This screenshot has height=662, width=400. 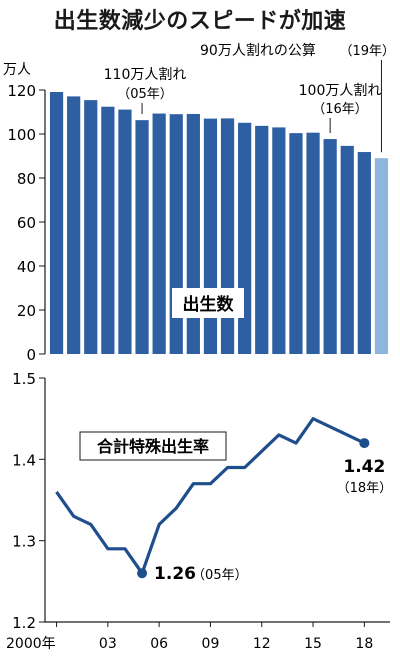 I want to click on line-x-tick-label: 18, so click(x=364, y=644).